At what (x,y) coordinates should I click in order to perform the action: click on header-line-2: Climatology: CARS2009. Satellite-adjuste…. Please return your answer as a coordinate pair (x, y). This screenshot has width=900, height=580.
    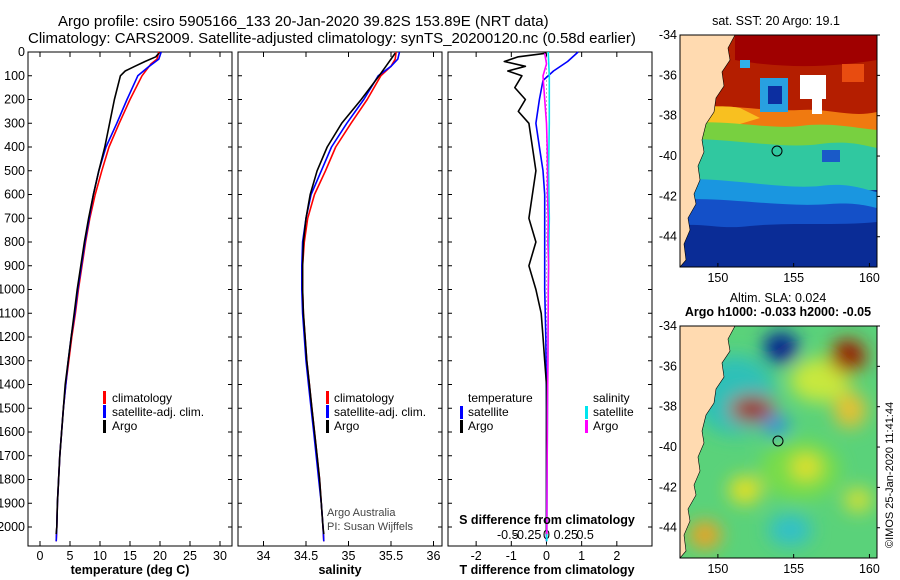
    Looking at the image, I should click on (332, 38).